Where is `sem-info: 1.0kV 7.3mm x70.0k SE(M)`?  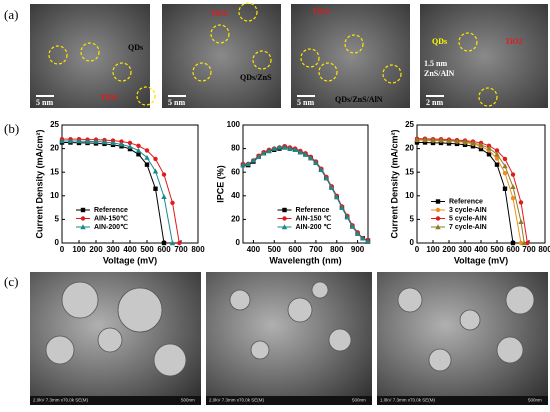 sem-info: 1.0kV 7.3mm x70.0k SE(M) is located at coordinates (408, 400).